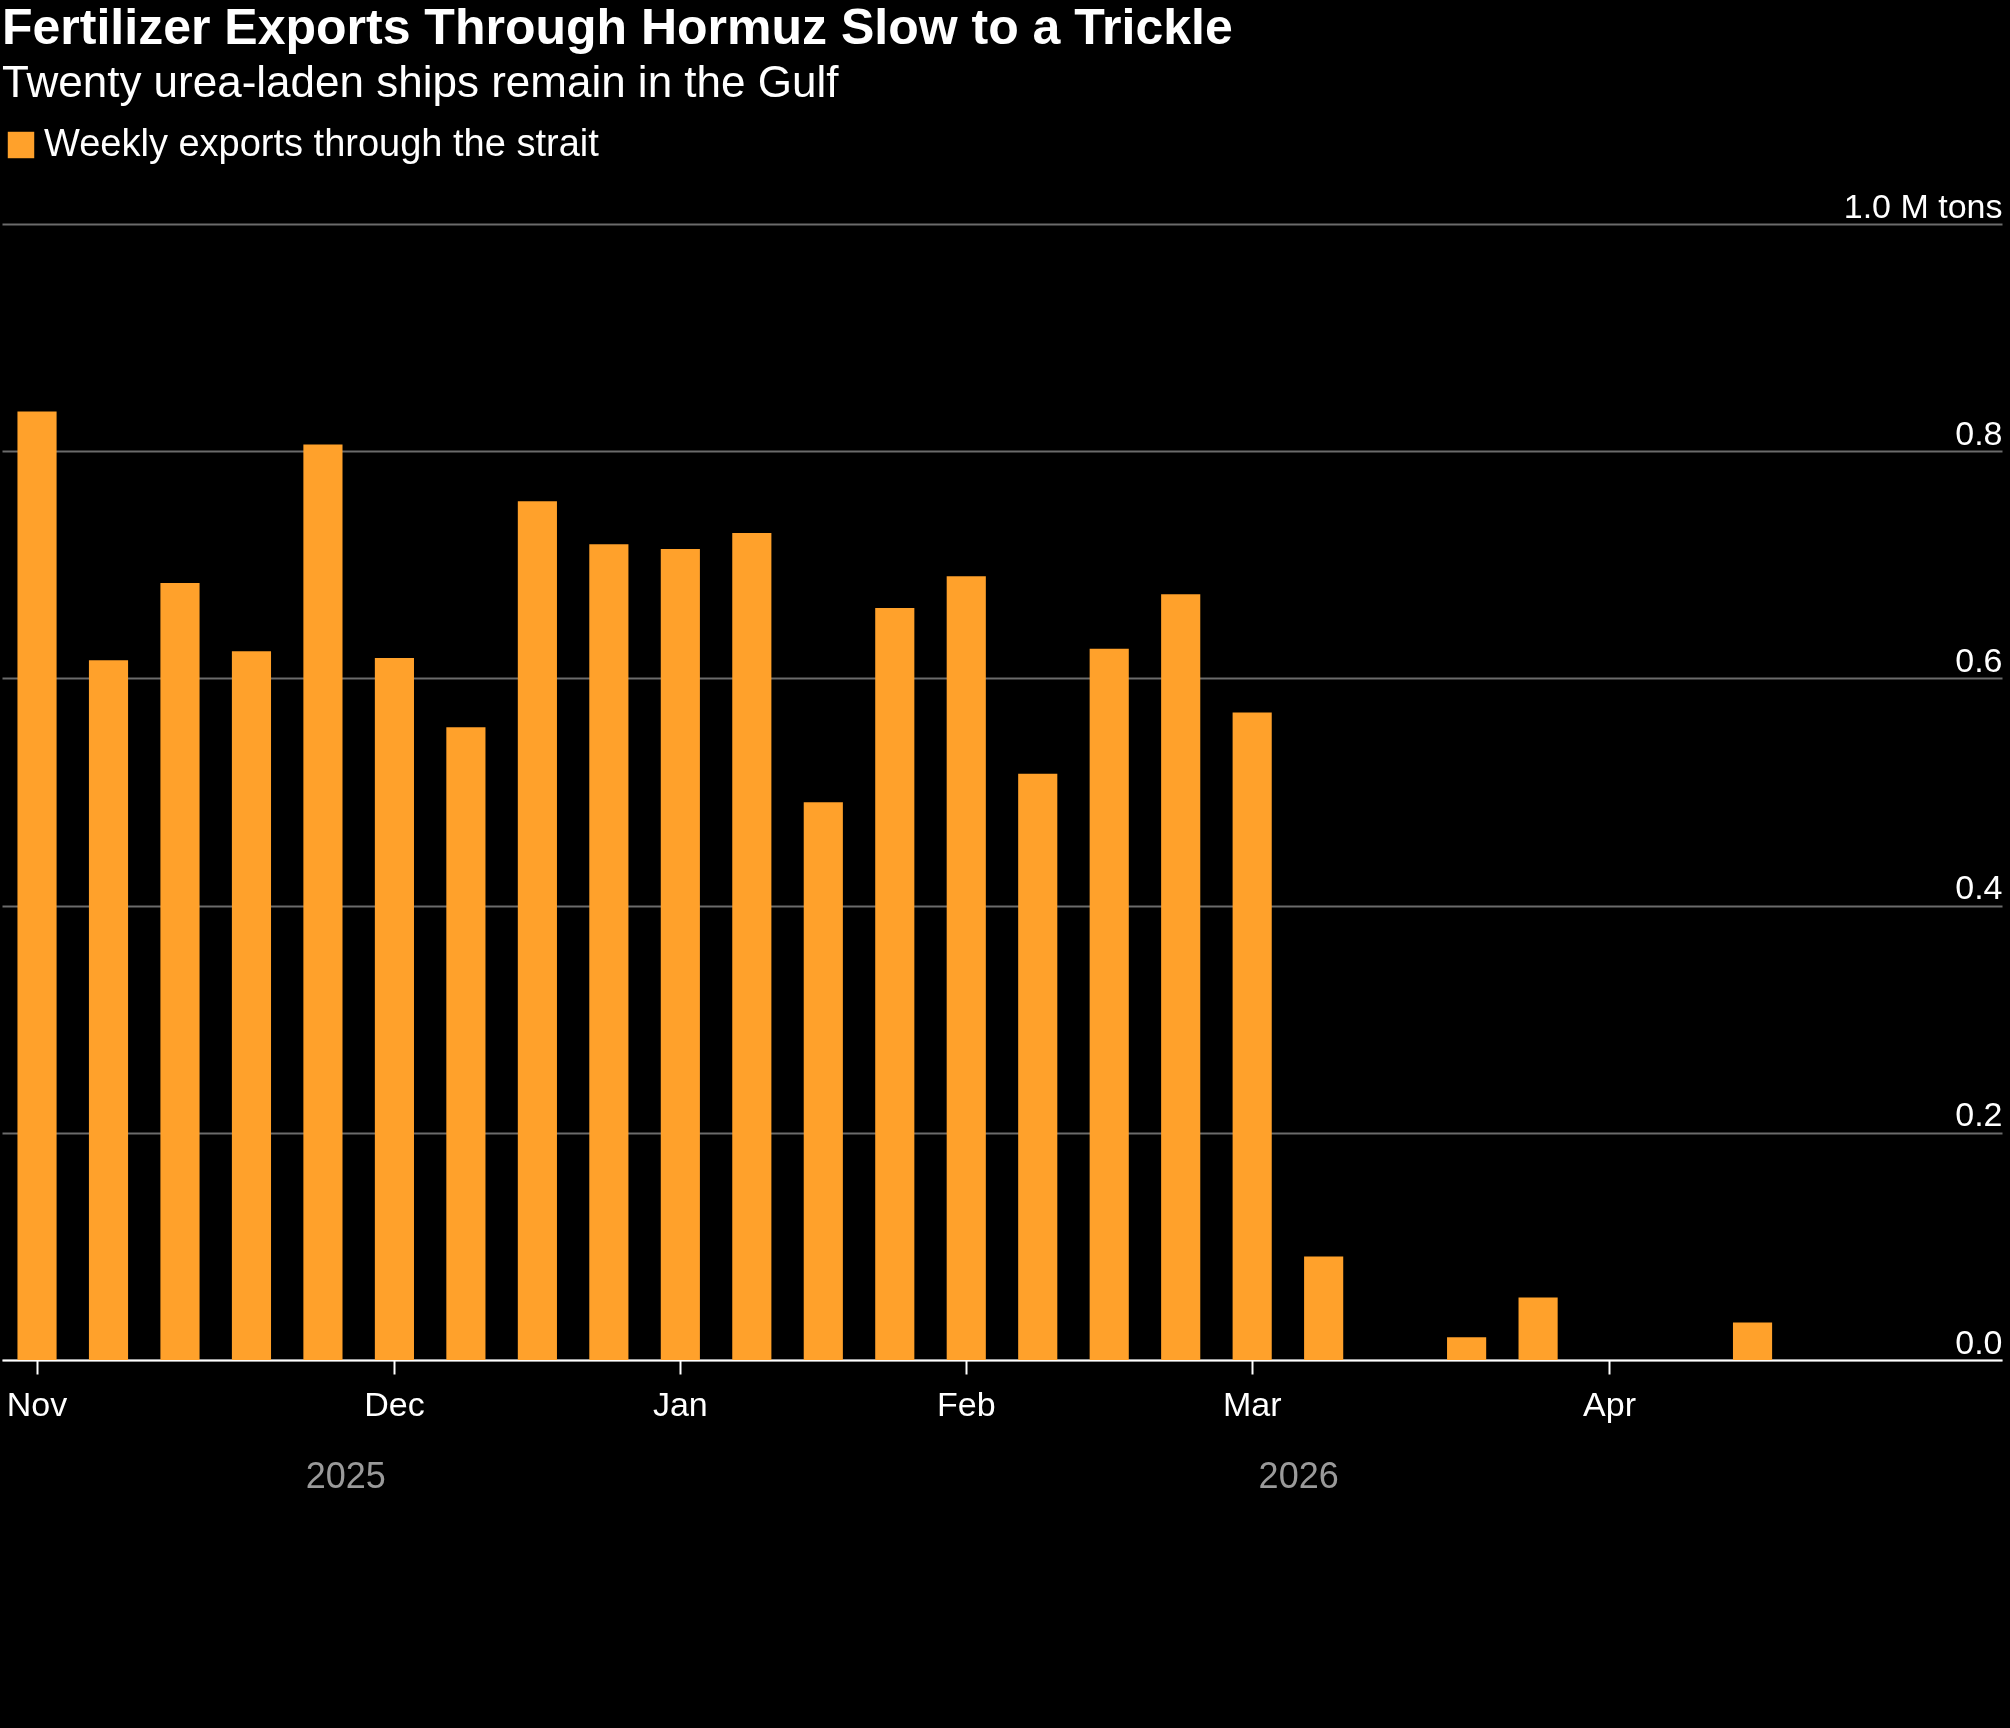 The image size is (2010, 1728). Describe the element at coordinates (1979, 659) in the screenshot. I see `y-tick-label: 0.6` at that location.